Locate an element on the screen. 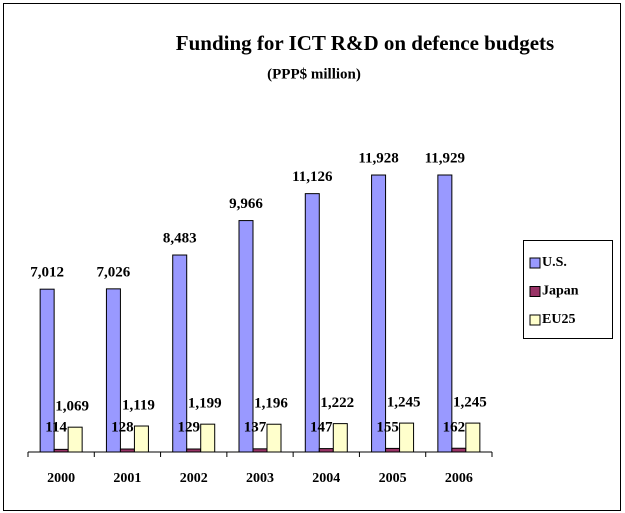 Image resolution: width=625 pixels, height=513 pixels. data-label: 1,199 is located at coordinates (205, 404).